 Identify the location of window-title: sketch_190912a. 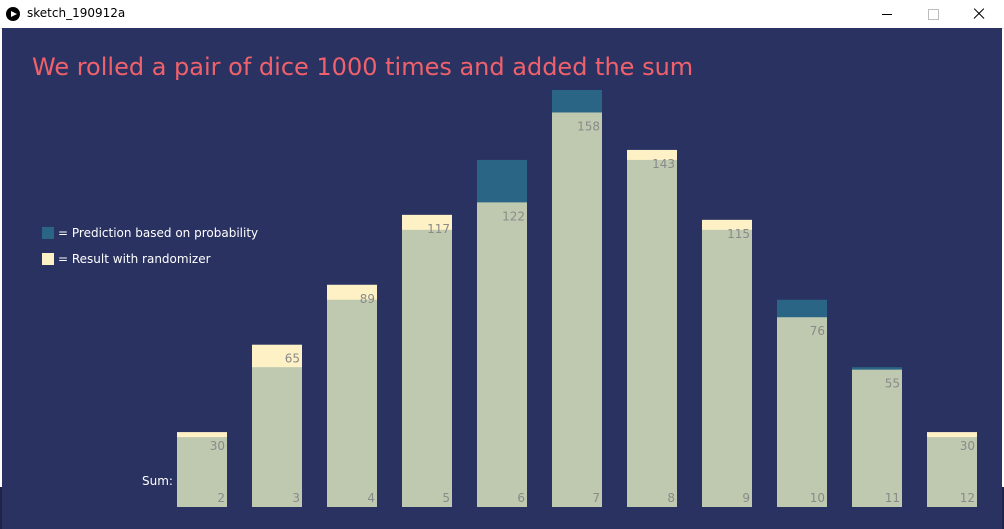
(76, 13).